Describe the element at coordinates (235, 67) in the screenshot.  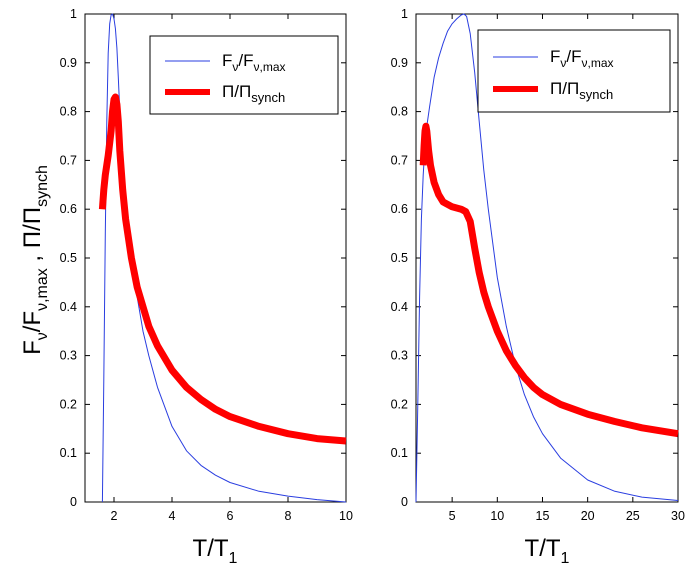
I see `left-legend-flux-sub1: ν` at that location.